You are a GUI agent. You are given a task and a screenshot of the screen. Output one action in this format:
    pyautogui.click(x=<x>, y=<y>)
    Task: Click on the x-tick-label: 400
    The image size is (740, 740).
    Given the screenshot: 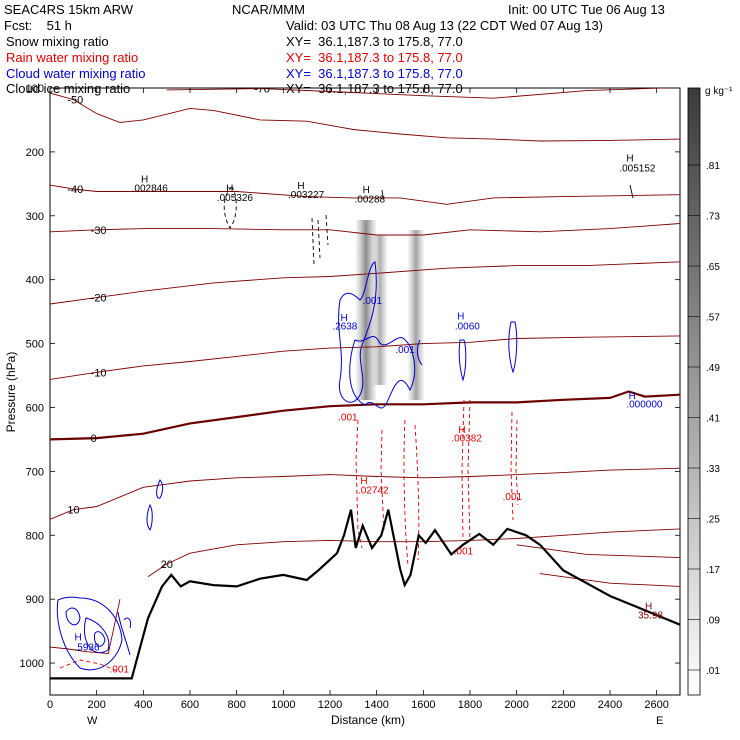 What is the action you would take?
    pyautogui.click(x=143, y=705)
    